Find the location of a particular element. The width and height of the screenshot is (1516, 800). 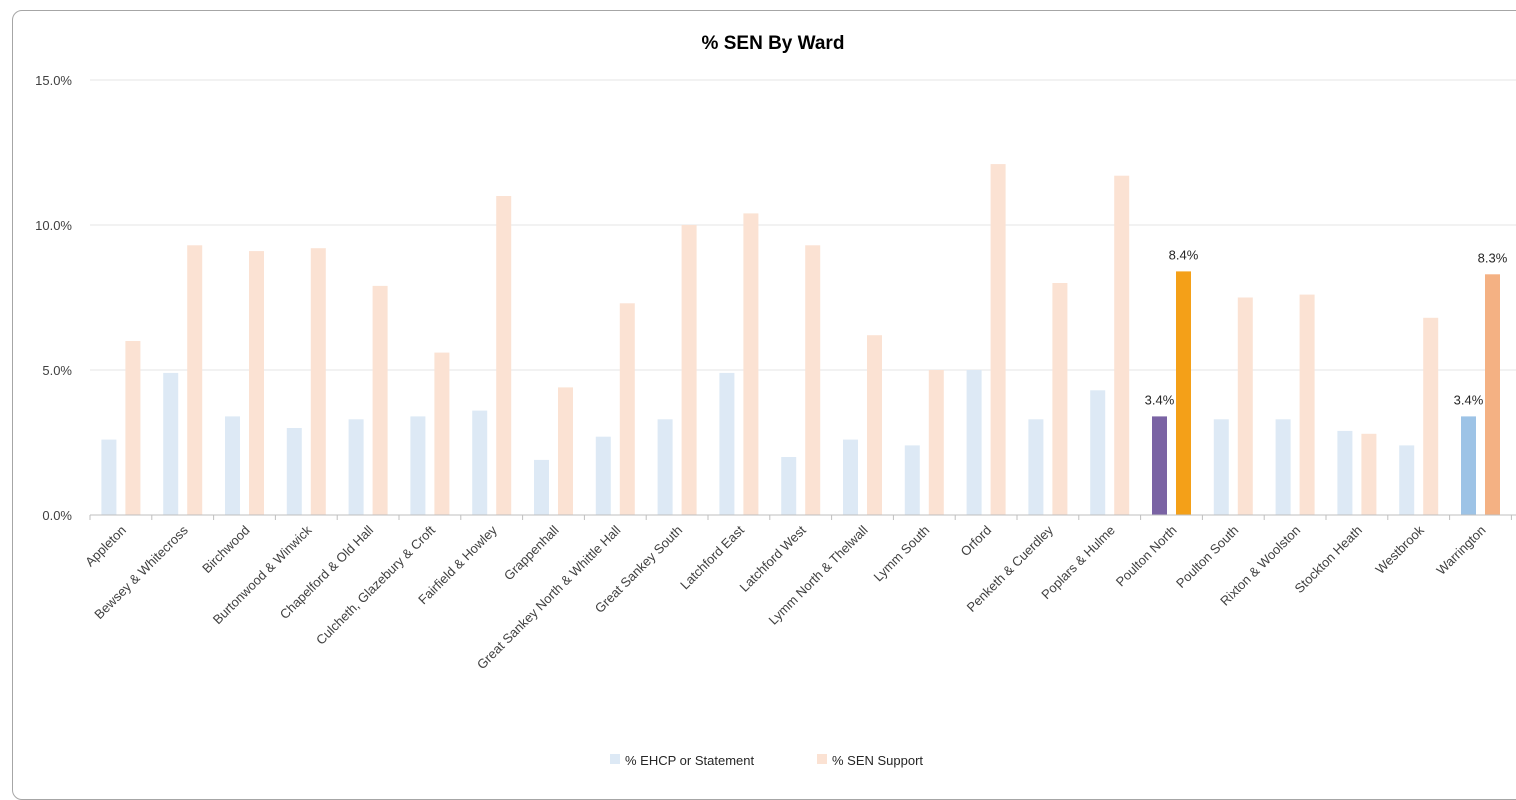

chart-title: % SEN By Ward is located at coordinates (773, 43).